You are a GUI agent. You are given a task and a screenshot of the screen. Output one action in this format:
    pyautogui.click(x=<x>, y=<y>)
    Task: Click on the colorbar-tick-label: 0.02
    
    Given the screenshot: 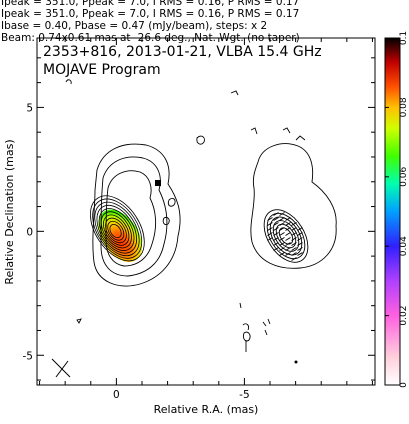 What is the action you would take?
    pyautogui.click(x=404, y=316)
    